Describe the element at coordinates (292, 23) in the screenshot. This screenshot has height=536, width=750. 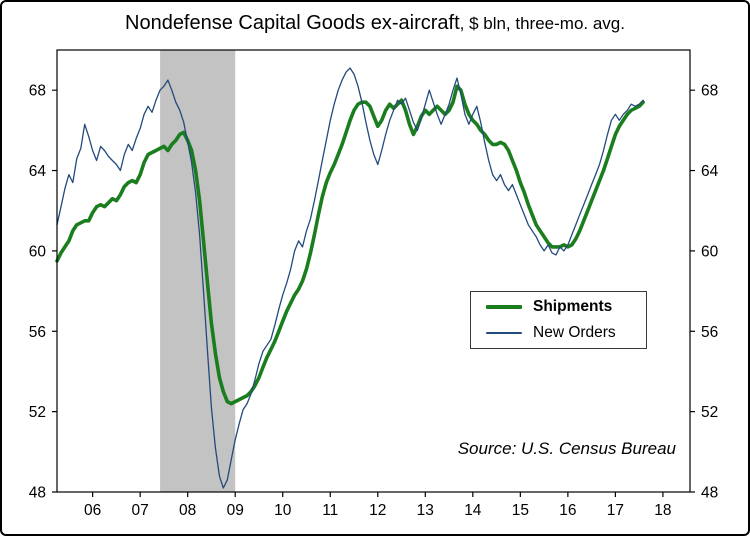
I see `chart-title-main: Nondefense Capital Goods ex-aircraft` at that location.